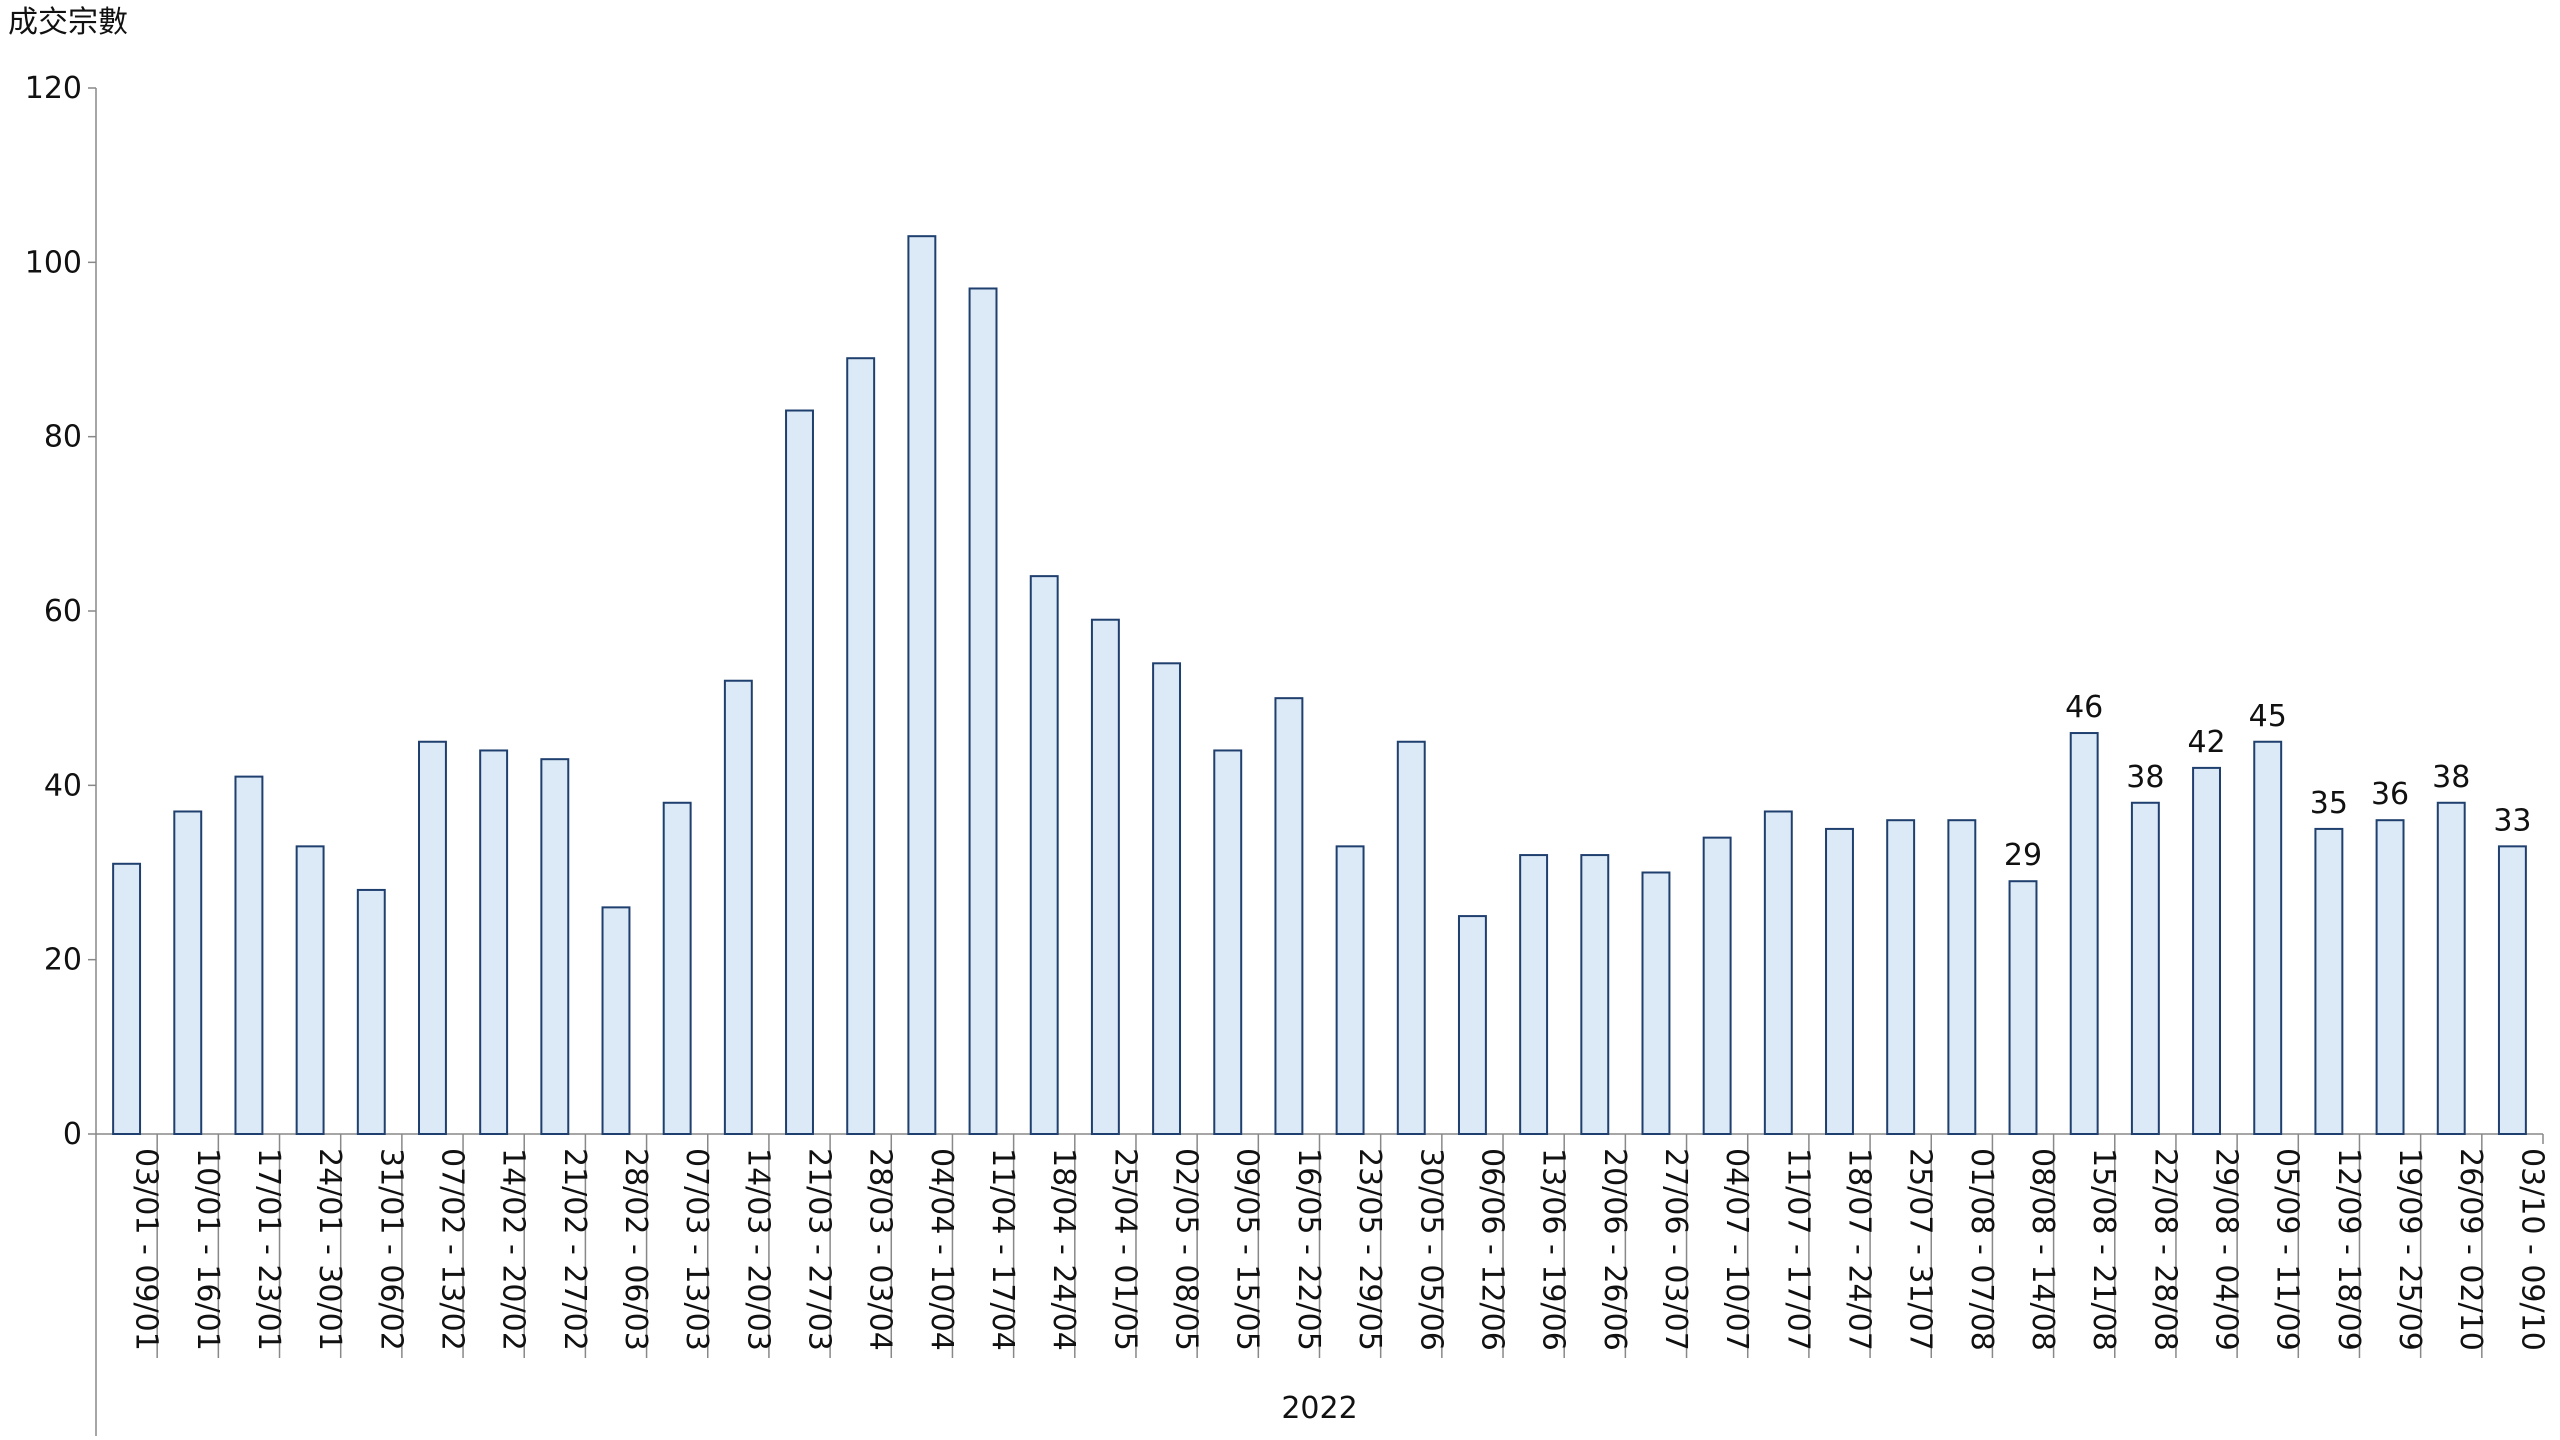 The width and height of the screenshot is (2560, 1440). Describe the element at coordinates (63, 960) in the screenshot. I see `y-tick-label: 20` at that location.